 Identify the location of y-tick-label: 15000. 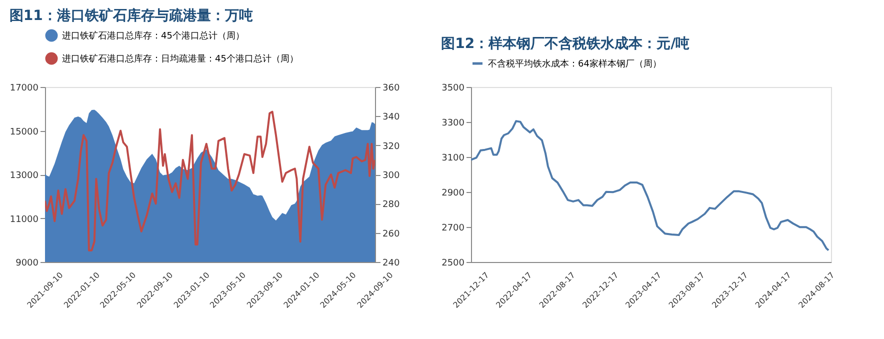
(24, 132).